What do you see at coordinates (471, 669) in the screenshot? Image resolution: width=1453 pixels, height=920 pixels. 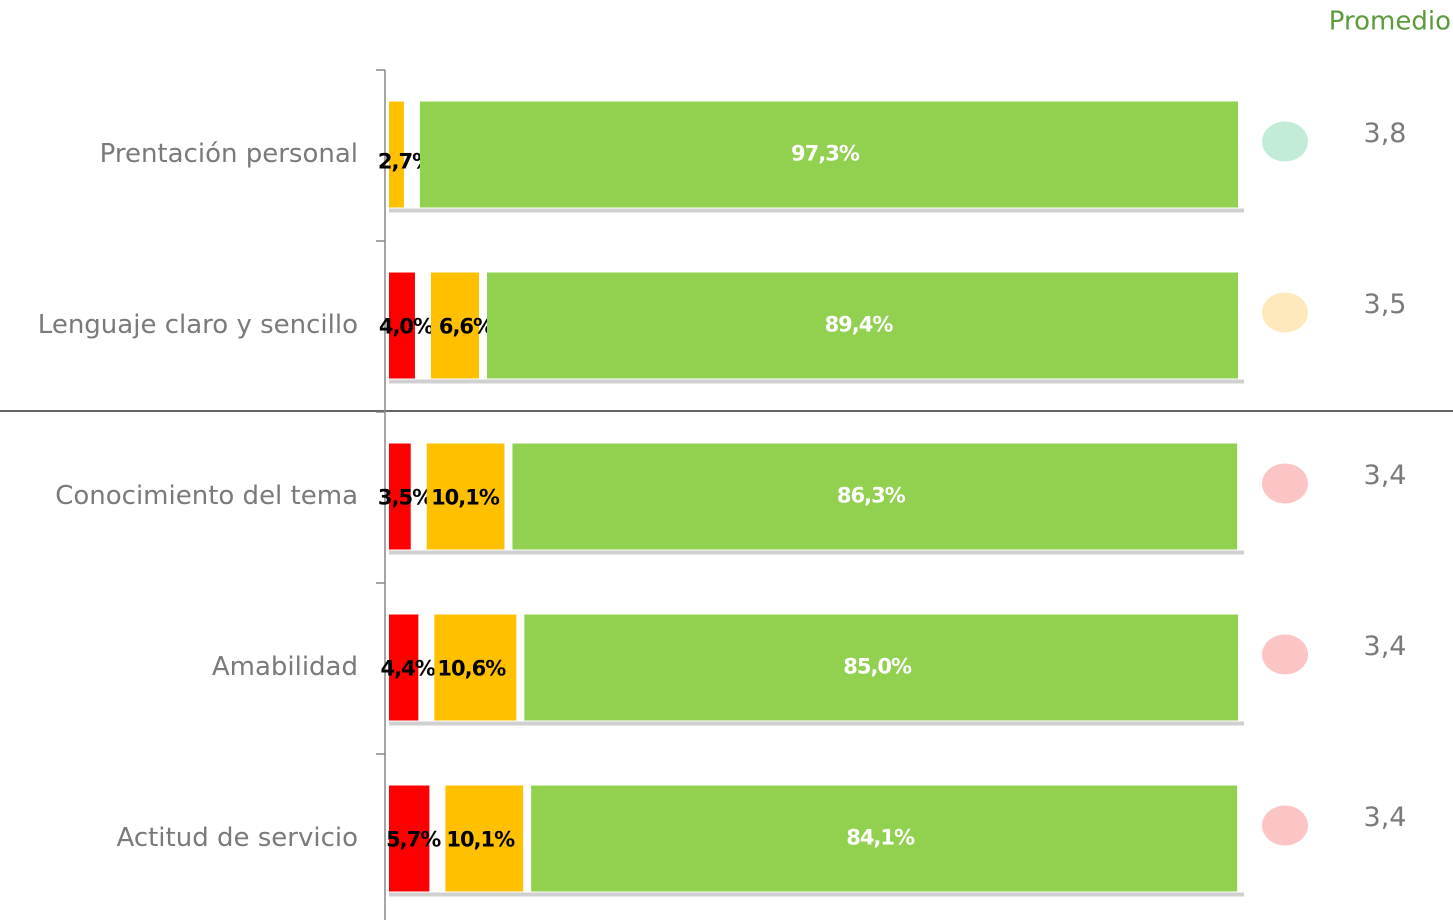 I see `value-label: 10,6%` at bounding box center [471, 669].